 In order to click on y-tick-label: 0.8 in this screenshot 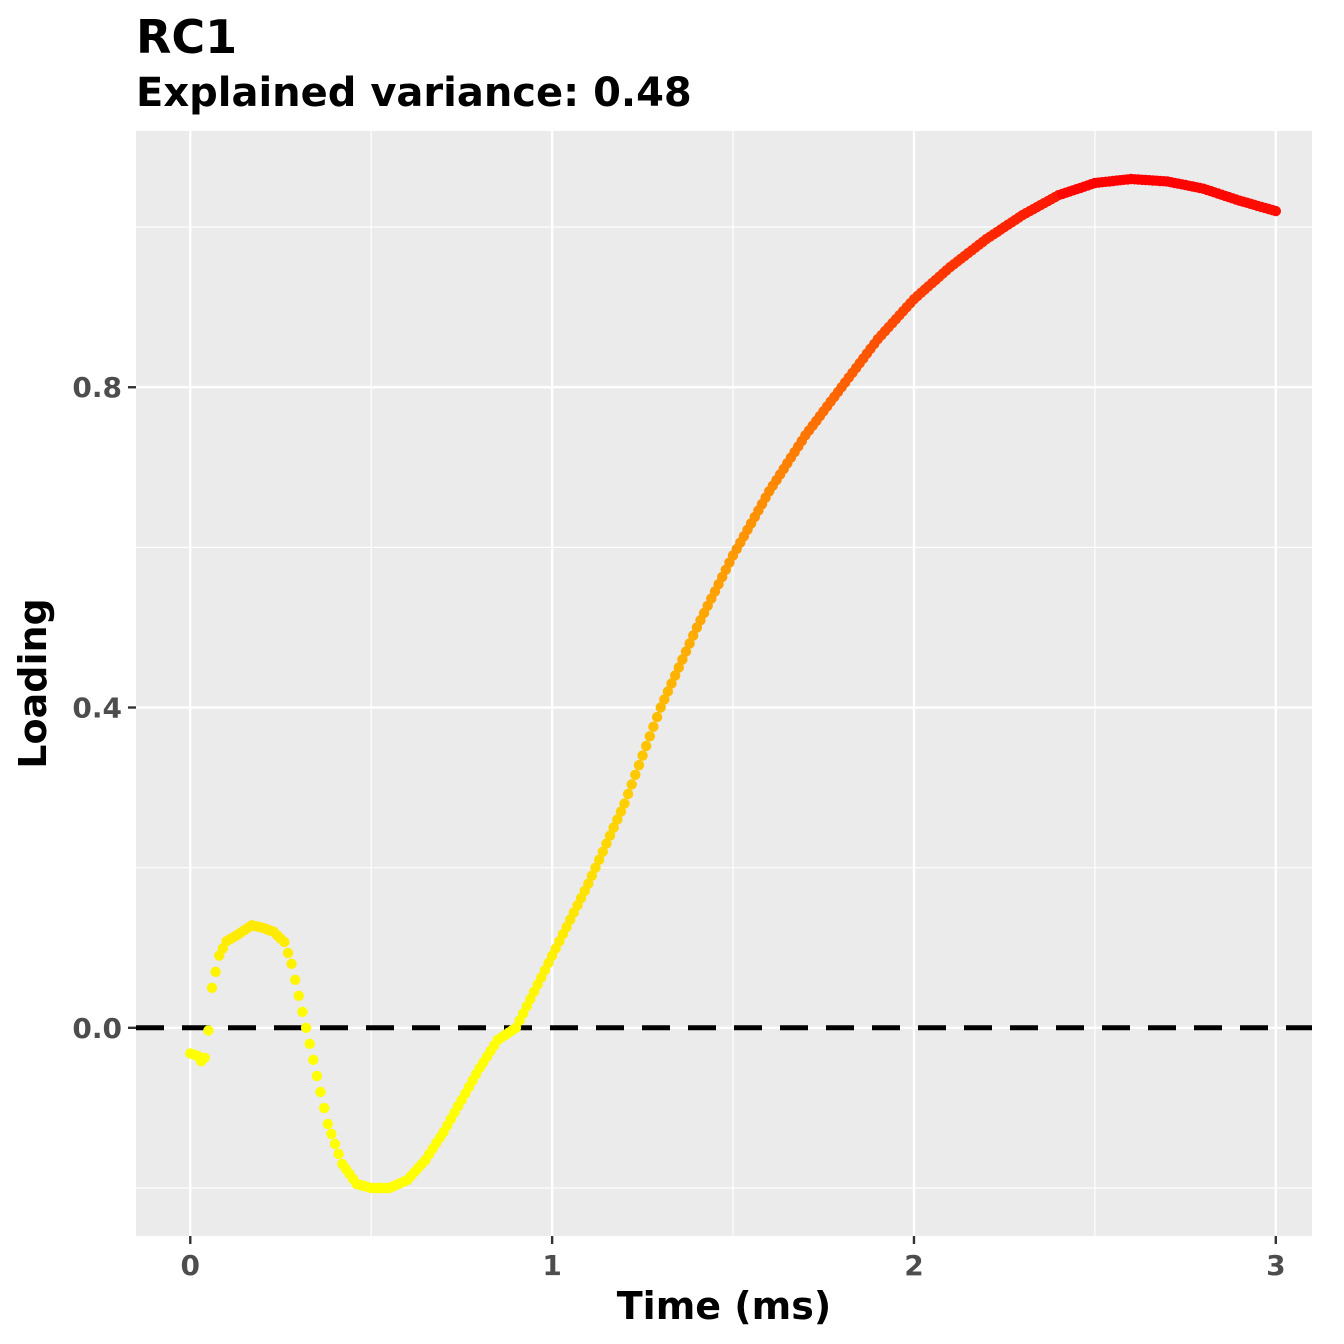, I will do `click(97, 387)`.